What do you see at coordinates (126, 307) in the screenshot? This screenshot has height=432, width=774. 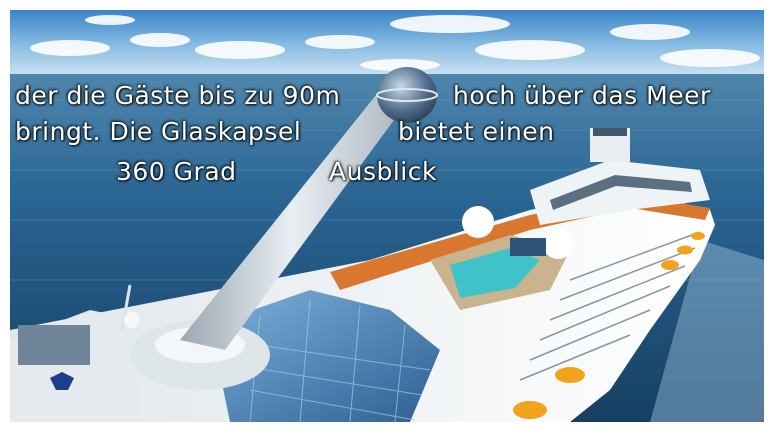 I see `mast` at bounding box center [126, 307].